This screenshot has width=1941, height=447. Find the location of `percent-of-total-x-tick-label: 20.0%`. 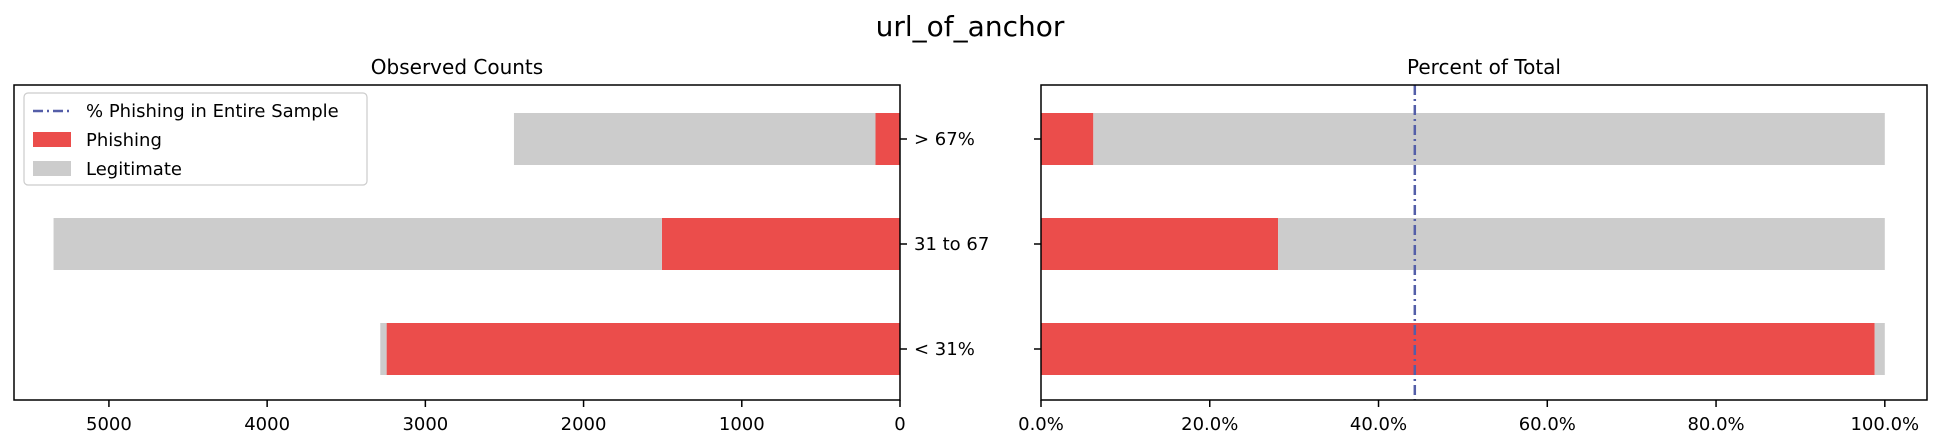

percent-of-total-x-tick-label: 20.0% is located at coordinates (1209, 424).